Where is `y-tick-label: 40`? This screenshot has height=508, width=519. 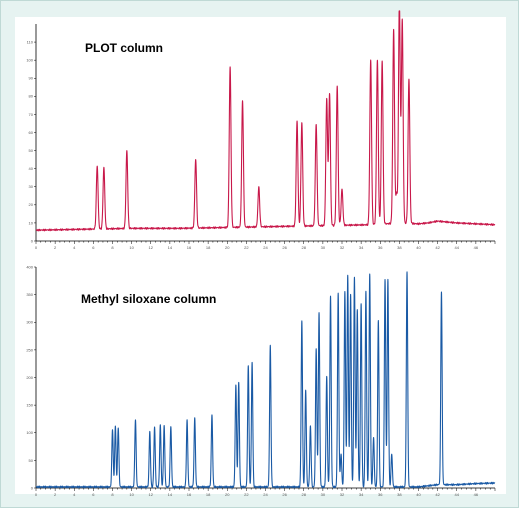 y-tick-label: 40 is located at coordinates (31, 168).